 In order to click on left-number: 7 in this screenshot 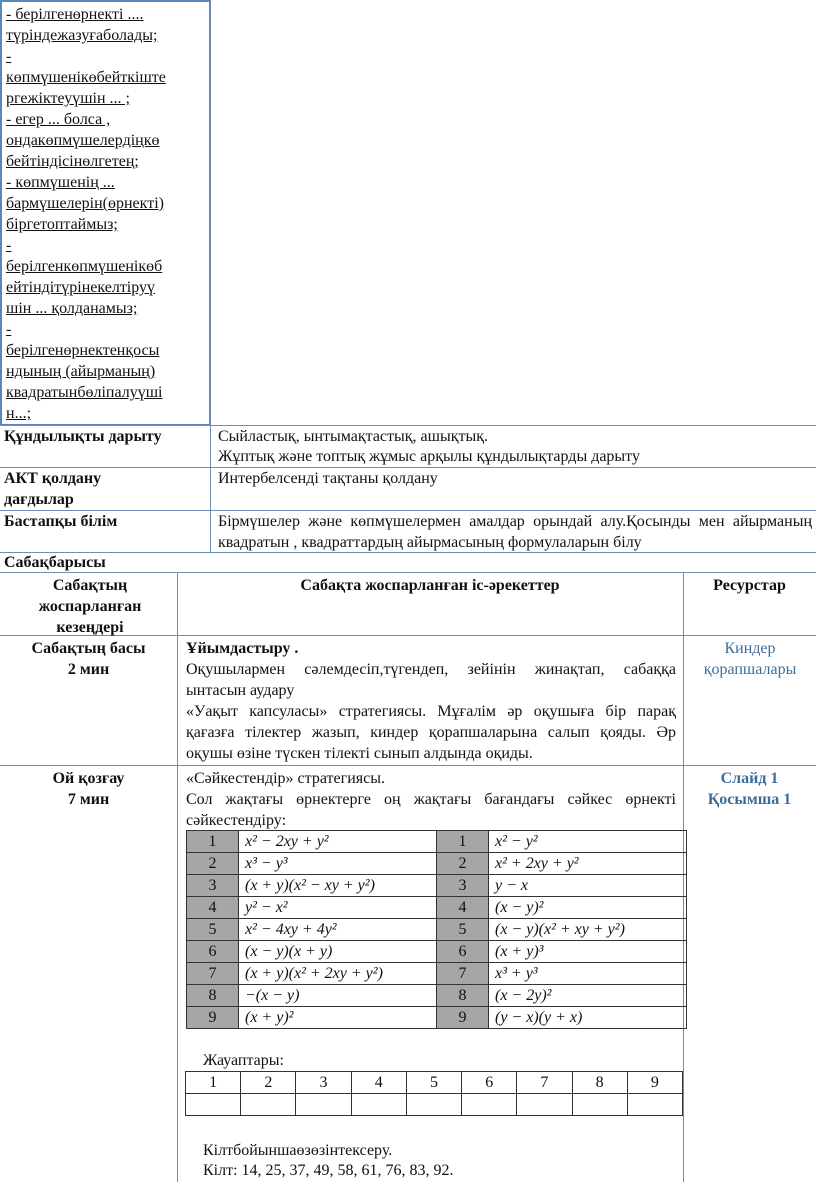, I will do `click(212, 973)`.